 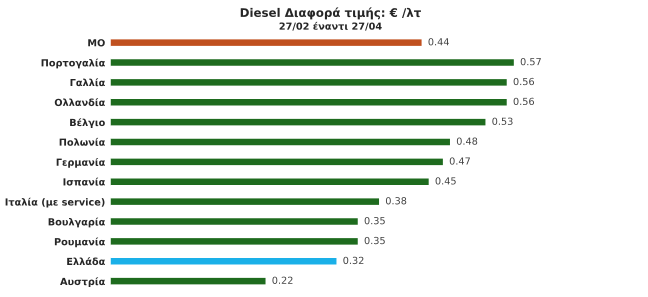 What do you see at coordinates (502, 121) in the screenshot?
I see `data-label: 0.53` at bounding box center [502, 121].